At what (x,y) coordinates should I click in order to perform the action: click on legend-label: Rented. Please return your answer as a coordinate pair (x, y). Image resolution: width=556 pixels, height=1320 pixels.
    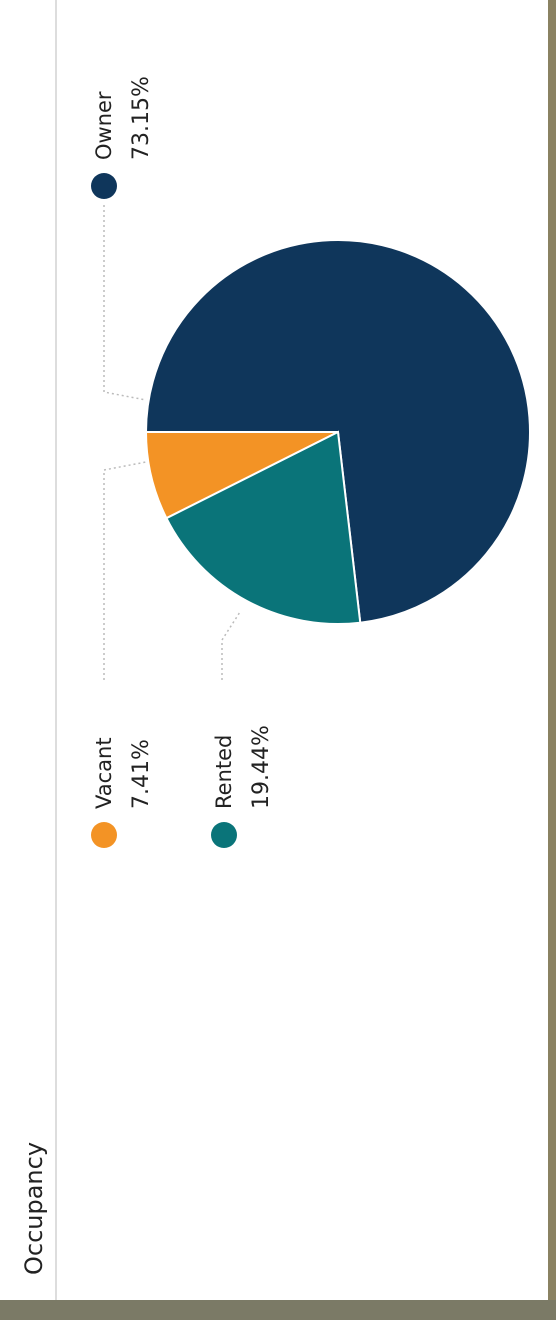
    Looking at the image, I should click on (224, 772).